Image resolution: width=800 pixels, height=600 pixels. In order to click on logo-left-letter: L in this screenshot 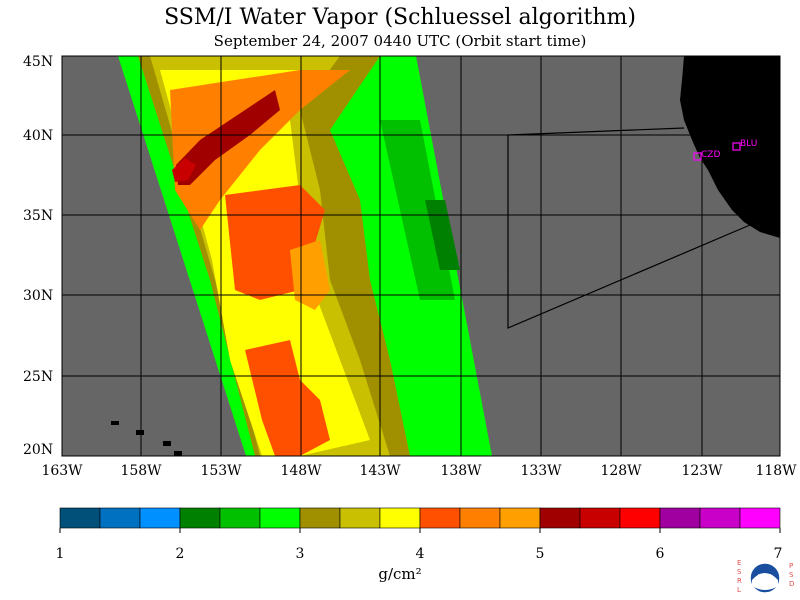, I will do `click(739, 590)`.